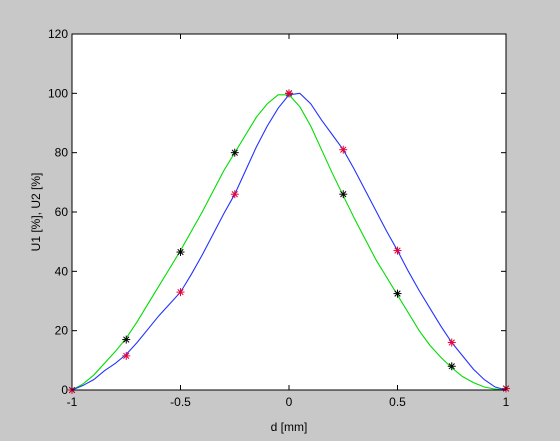  What do you see at coordinates (289, 427) in the screenshot?
I see `x-axis-label: d [mm]` at bounding box center [289, 427].